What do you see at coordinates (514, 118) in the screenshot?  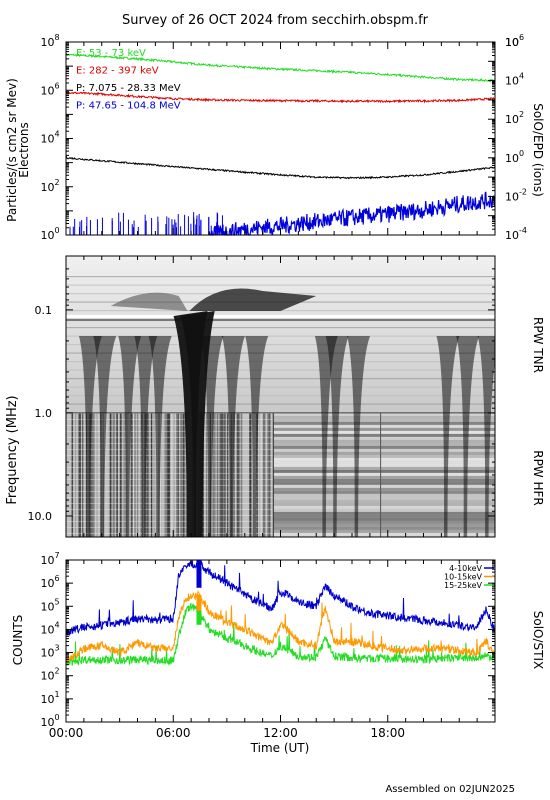 I see `epd-ytick-right-label: 102` at bounding box center [514, 118].